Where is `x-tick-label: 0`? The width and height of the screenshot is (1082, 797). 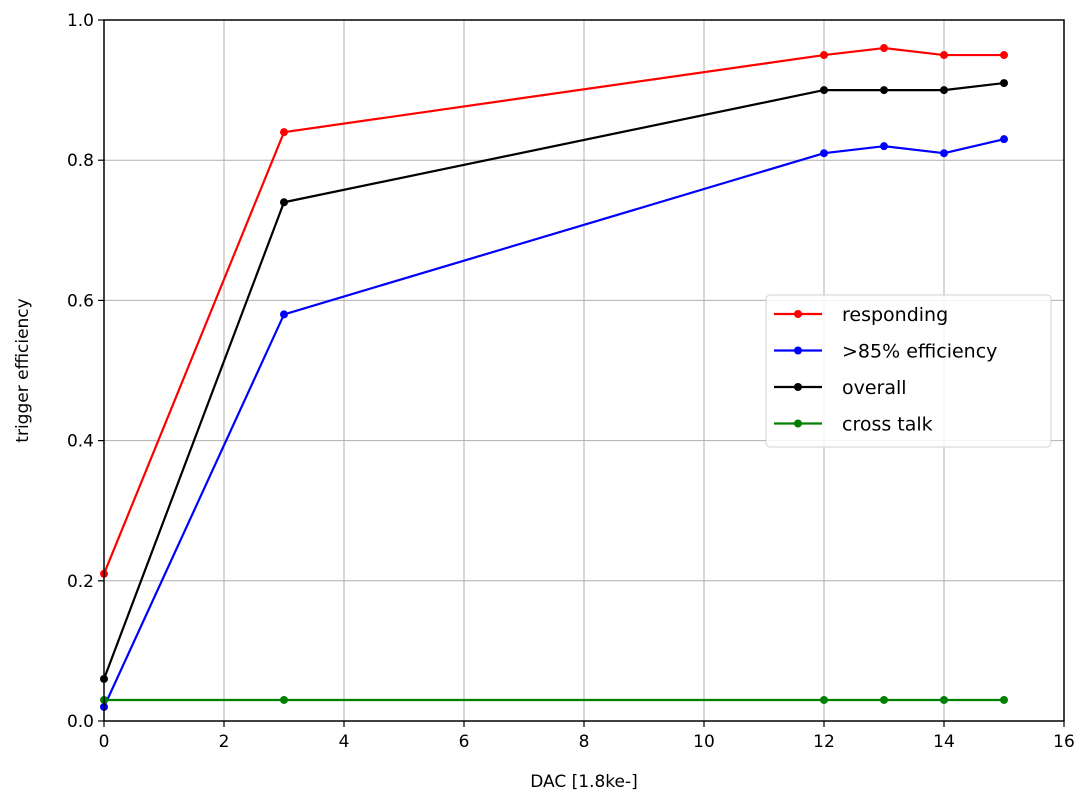 x-tick-label: 0 is located at coordinates (104, 742).